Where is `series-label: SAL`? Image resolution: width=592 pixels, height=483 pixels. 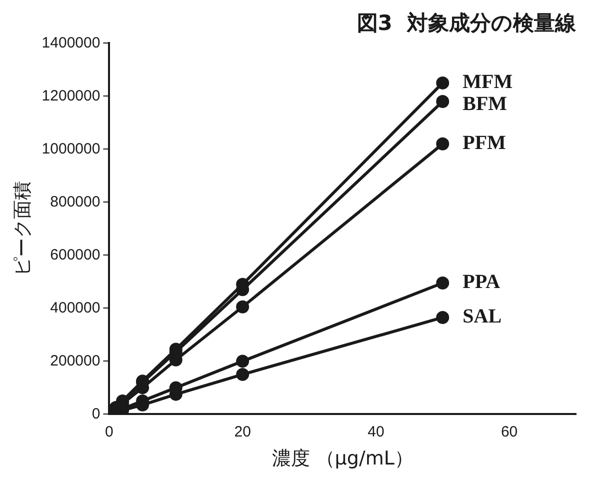
series-label: SAL is located at coordinates (482, 317).